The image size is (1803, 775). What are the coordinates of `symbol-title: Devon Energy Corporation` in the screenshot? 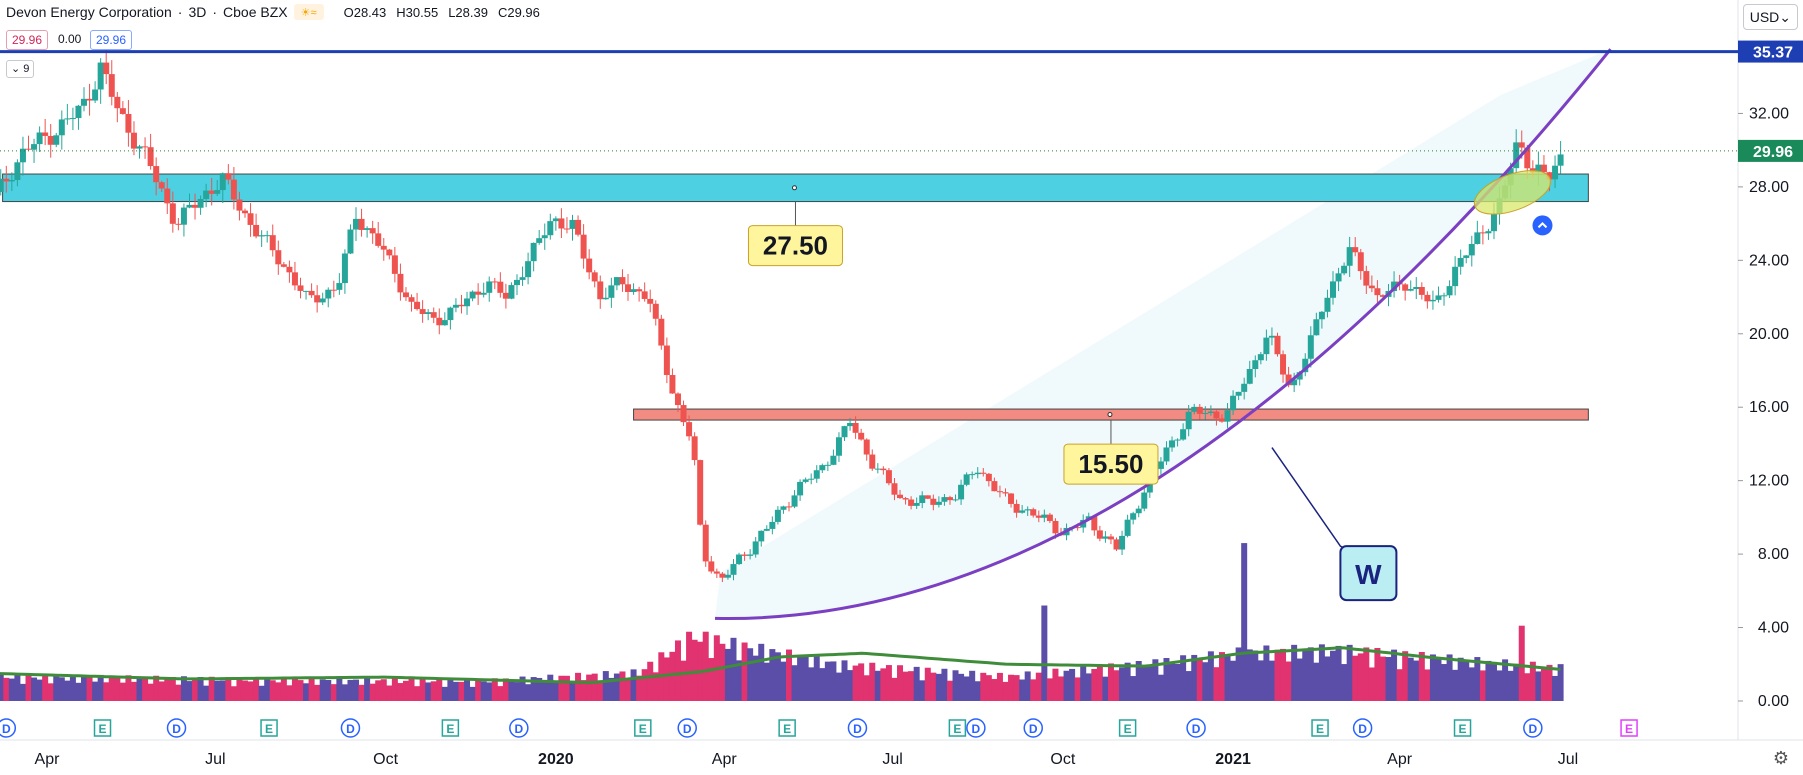 It's located at (89, 12).